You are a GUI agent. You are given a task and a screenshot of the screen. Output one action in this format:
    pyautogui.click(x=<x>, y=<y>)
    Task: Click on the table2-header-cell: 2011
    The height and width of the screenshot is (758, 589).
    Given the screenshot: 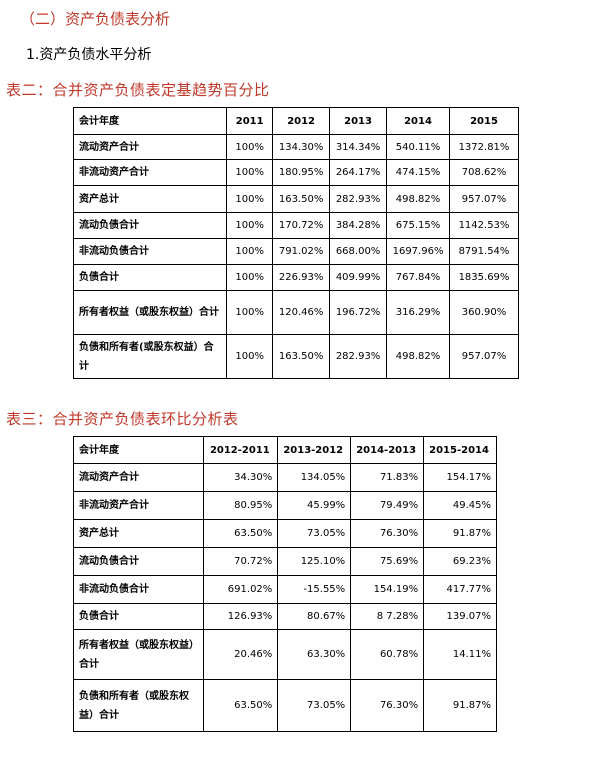 What is the action you would take?
    pyautogui.click(x=250, y=121)
    